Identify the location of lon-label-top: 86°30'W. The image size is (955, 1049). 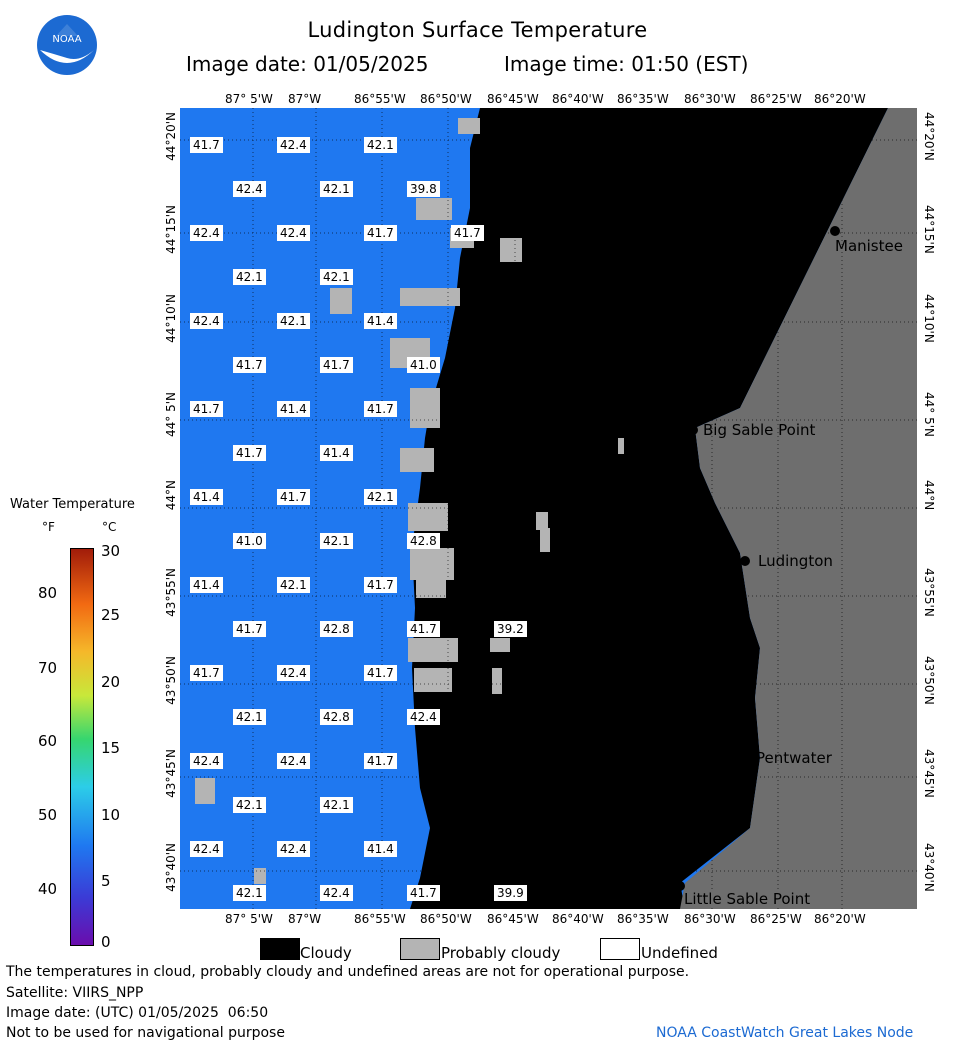
(710, 99).